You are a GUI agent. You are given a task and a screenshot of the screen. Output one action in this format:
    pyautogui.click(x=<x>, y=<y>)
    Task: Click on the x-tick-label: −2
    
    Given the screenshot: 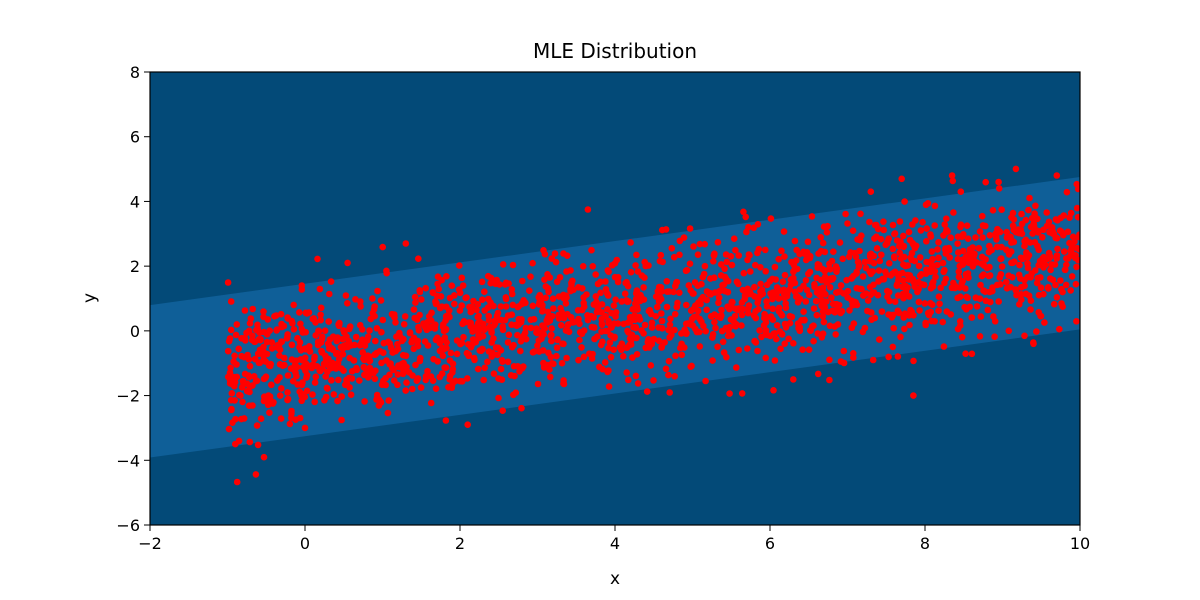 What is the action you would take?
    pyautogui.click(x=150, y=543)
    